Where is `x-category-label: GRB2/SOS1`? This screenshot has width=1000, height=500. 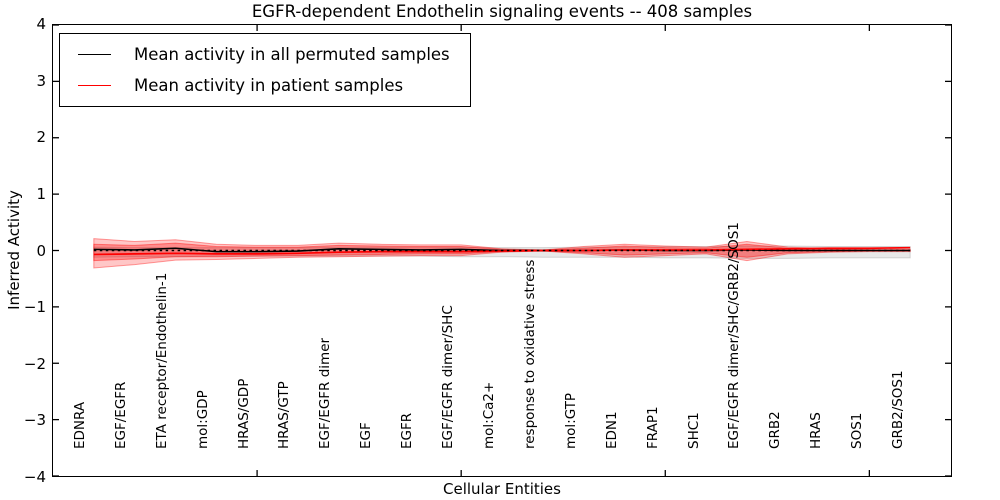
x-category-label: GRB2/SOS1 is located at coordinates (898, 409).